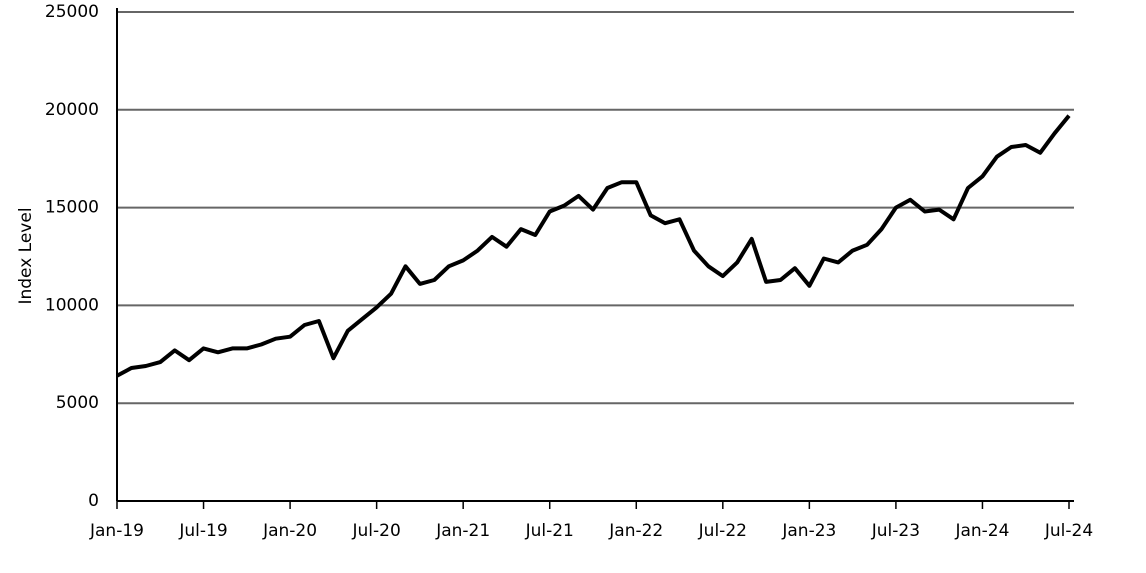 Image resolution: width=1146 pixels, height=573 pixels. What do you see at coordinates (808, 531) in the screenshot?
I see `x-tick-label: Jan-23` at bounding box center [808, 531].